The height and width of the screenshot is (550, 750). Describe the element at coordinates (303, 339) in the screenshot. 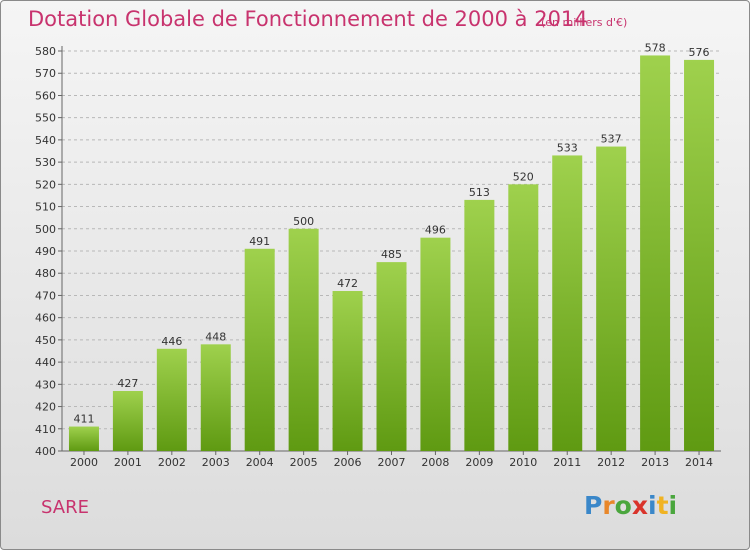

I see `bar-2005` at that location.